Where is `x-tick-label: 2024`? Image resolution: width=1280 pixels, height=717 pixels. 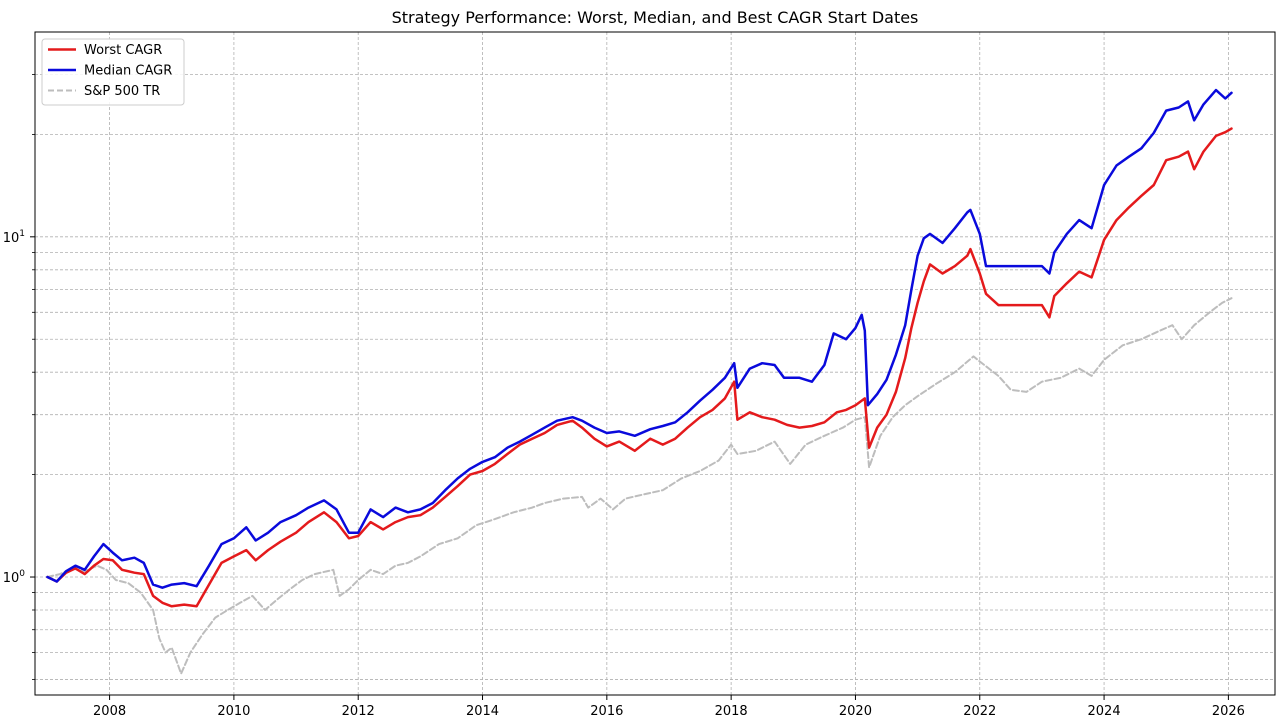
x-tick-label: 2024 is located at coordinates (1104, 710).